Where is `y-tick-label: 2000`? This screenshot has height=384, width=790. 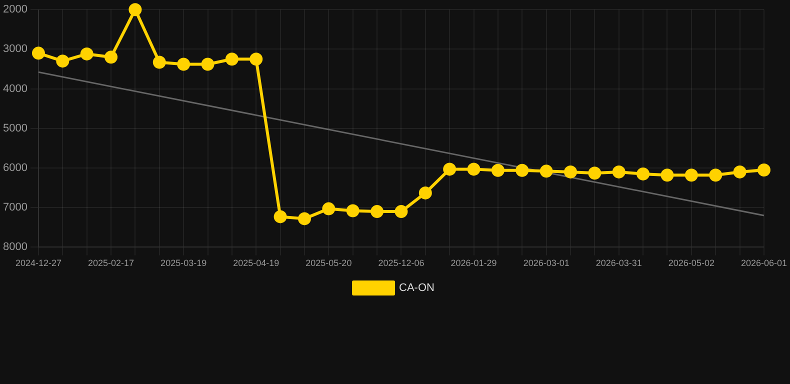
y-tick-label: 2000 is located at coordinates (15, 10).